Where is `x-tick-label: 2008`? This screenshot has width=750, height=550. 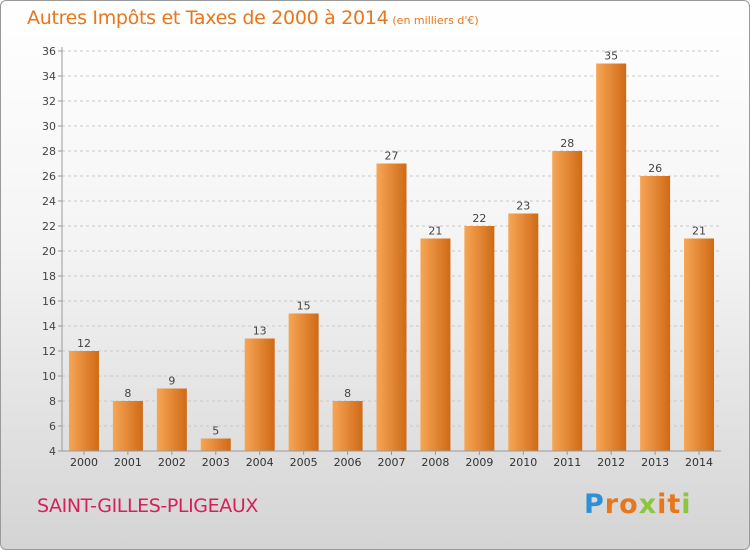 x-tick-label: 2008 is located at coordinates (435, 462).